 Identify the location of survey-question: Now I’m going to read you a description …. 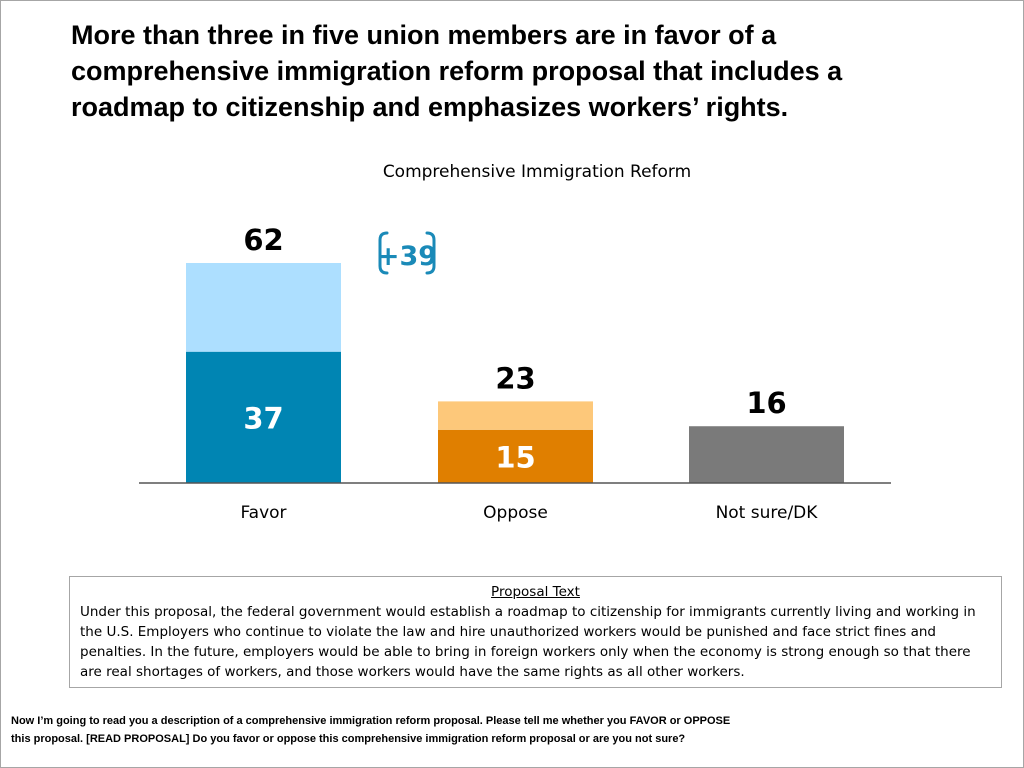
(371, 730).